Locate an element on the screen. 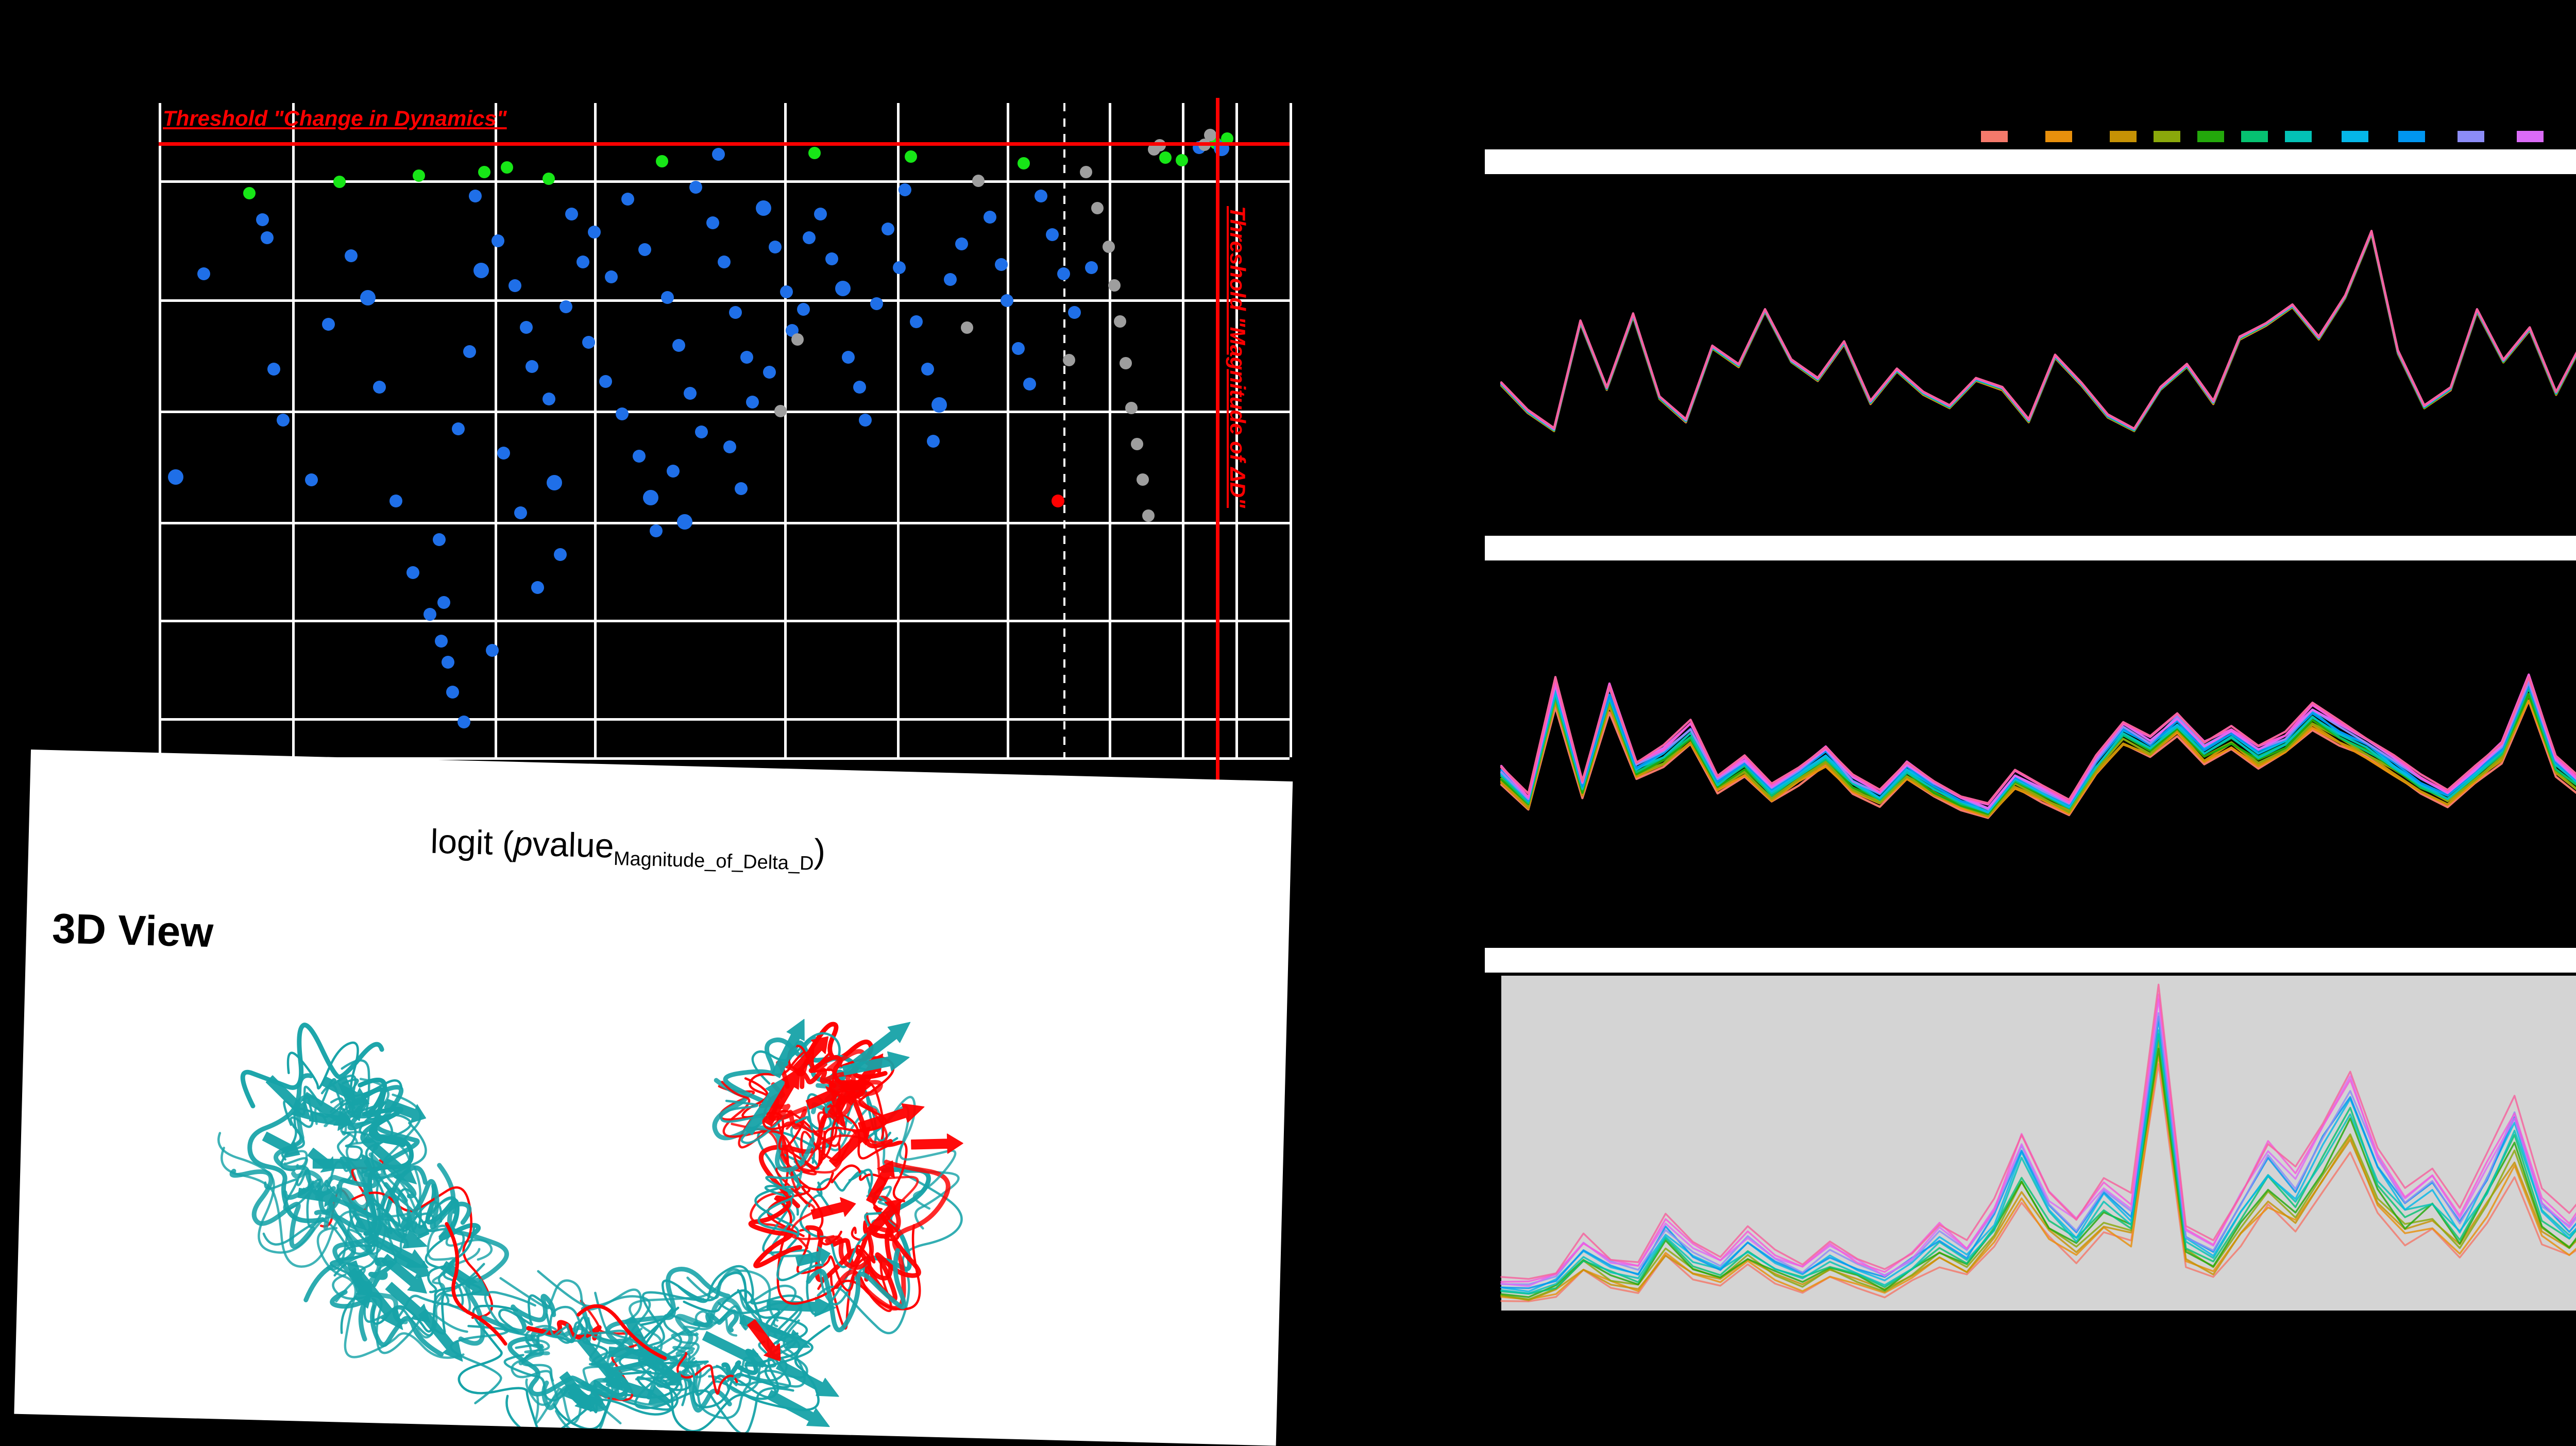 The image size is (2576, 1446). timepoint-legend is located at coordinates (2030, 137).